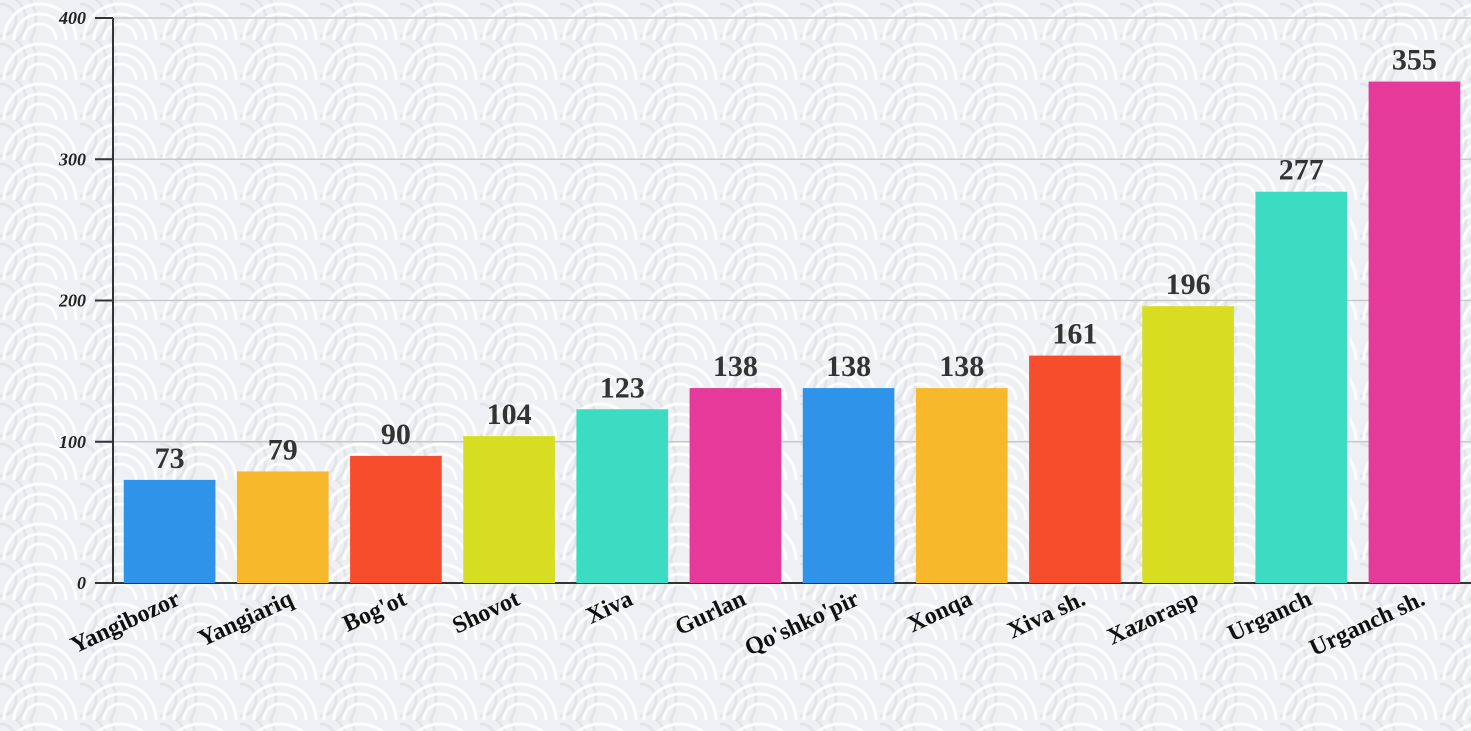  What do you see at coordinates (245, 619) in the screenshot?
I see `category-label: Yangiariq` at bounding box center [245, 619].